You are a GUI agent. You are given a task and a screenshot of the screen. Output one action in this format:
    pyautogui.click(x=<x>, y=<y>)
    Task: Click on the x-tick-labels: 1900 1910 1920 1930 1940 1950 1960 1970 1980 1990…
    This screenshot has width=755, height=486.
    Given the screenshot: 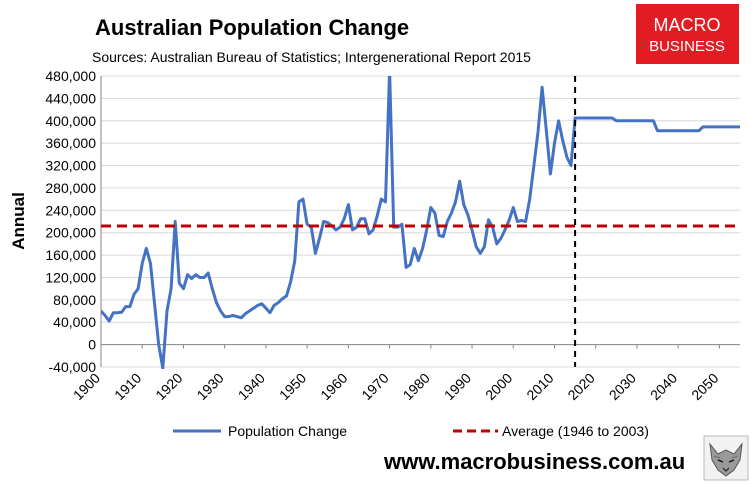 What is the action you would take?
    pyautogui.click(x=396, y=373)
    